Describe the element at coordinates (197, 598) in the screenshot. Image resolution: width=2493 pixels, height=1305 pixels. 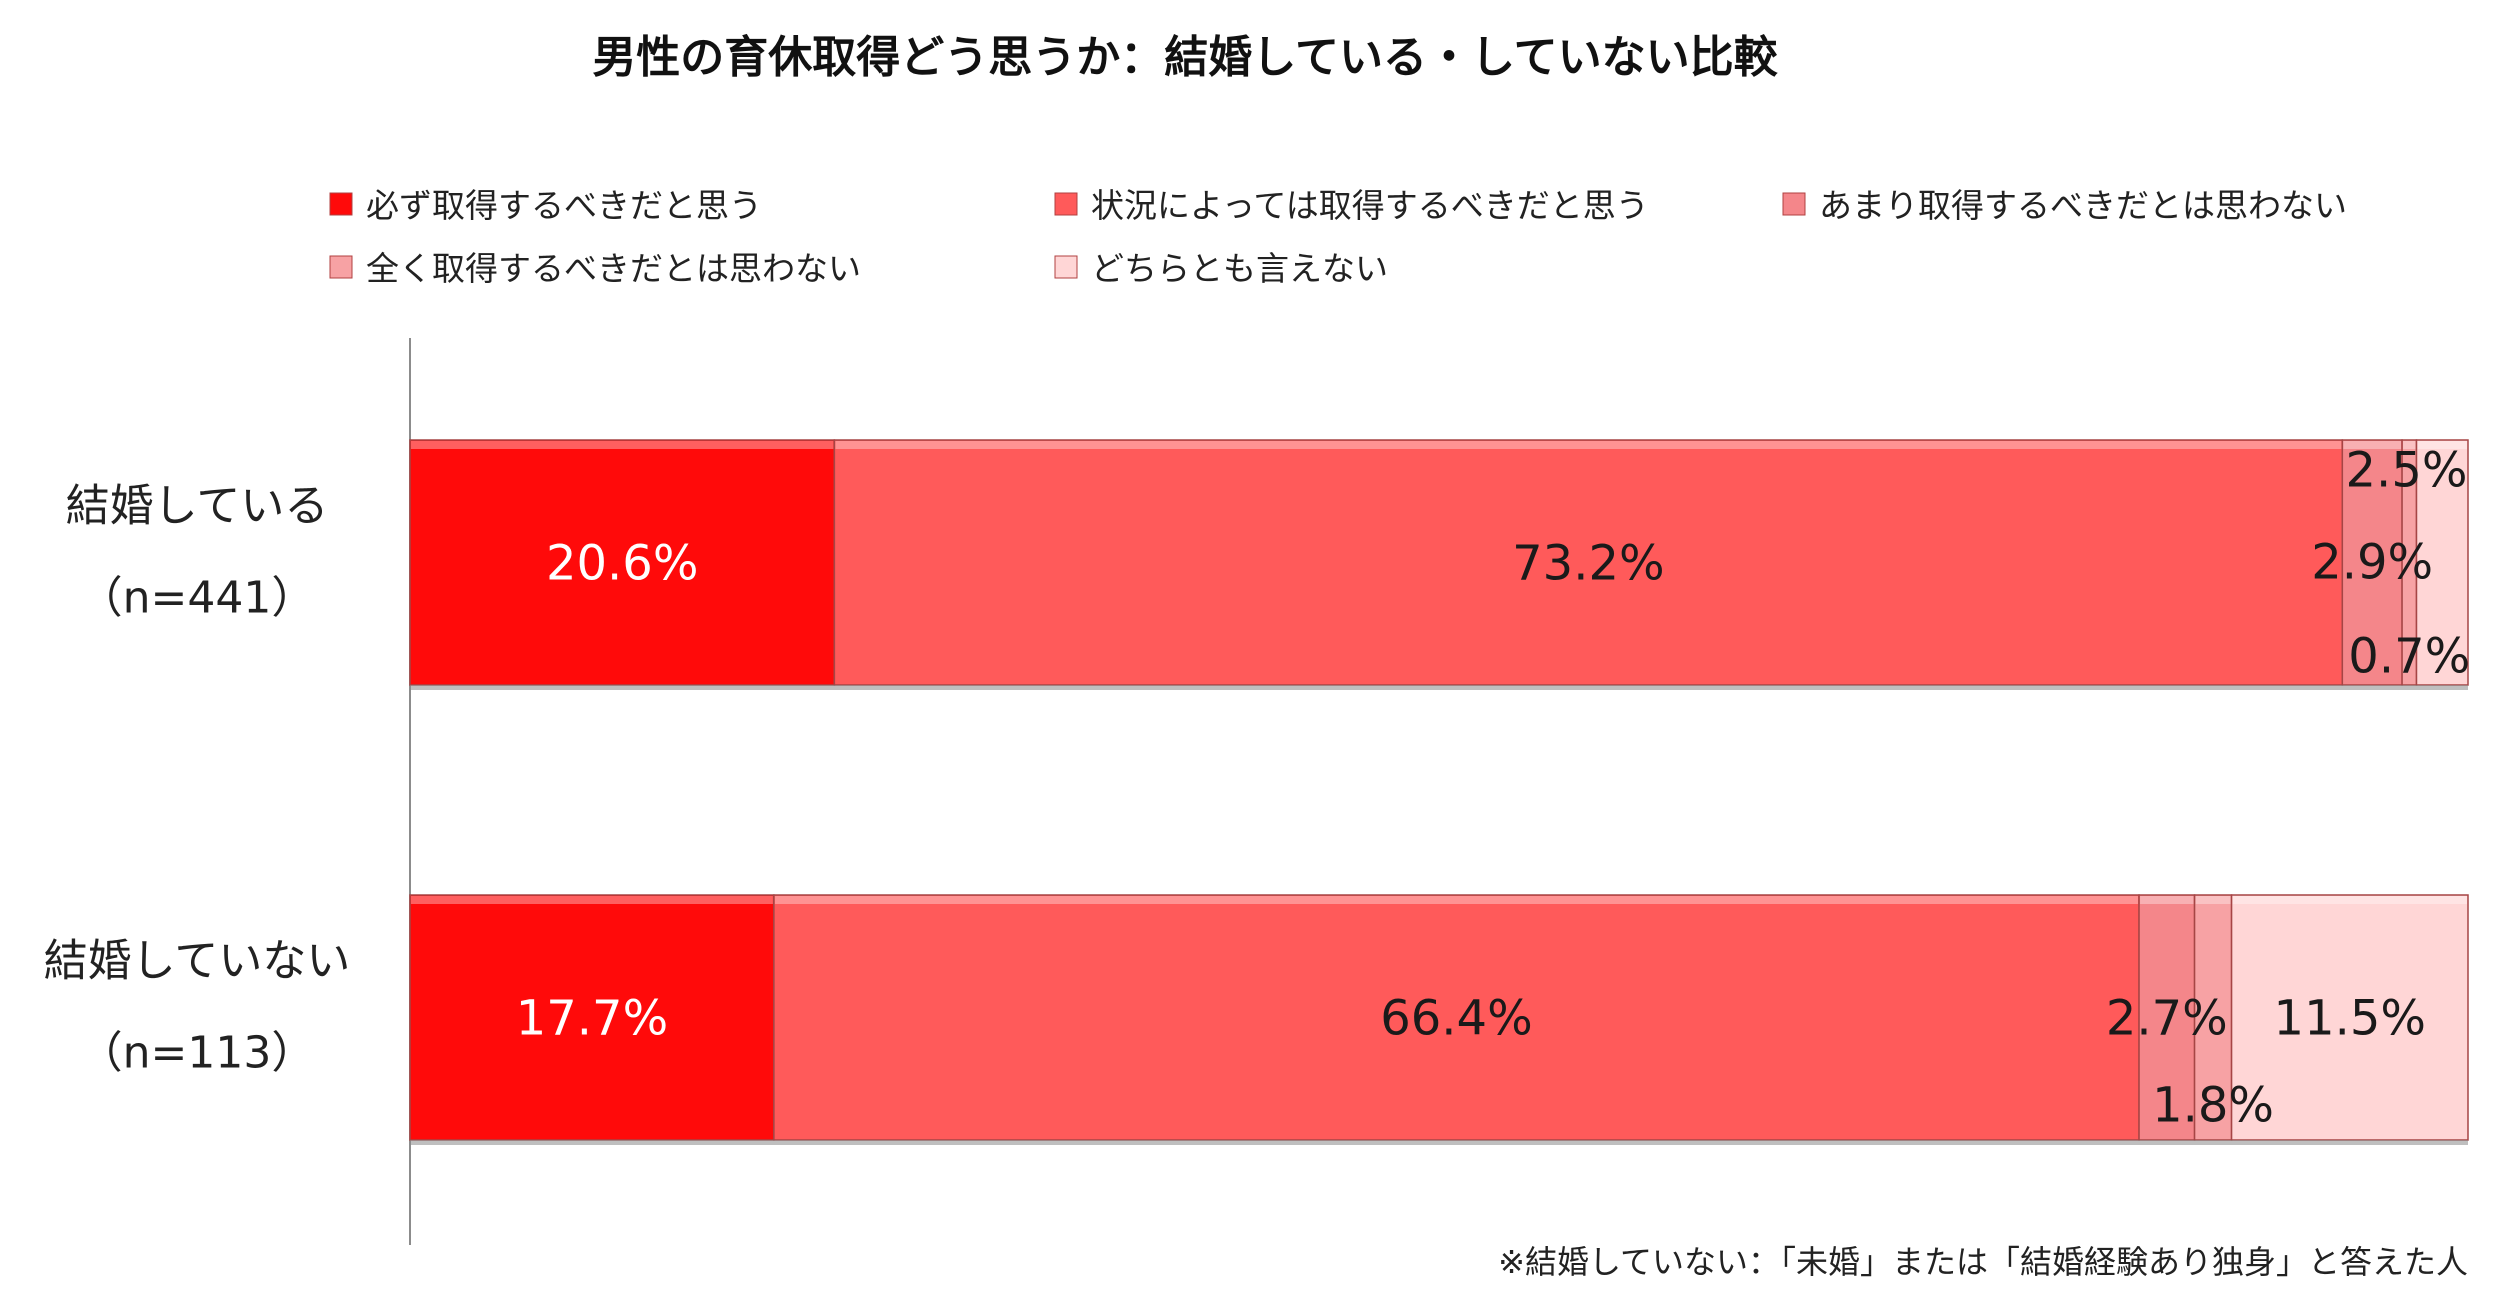
I see `category-n: （n=441）` at that location.